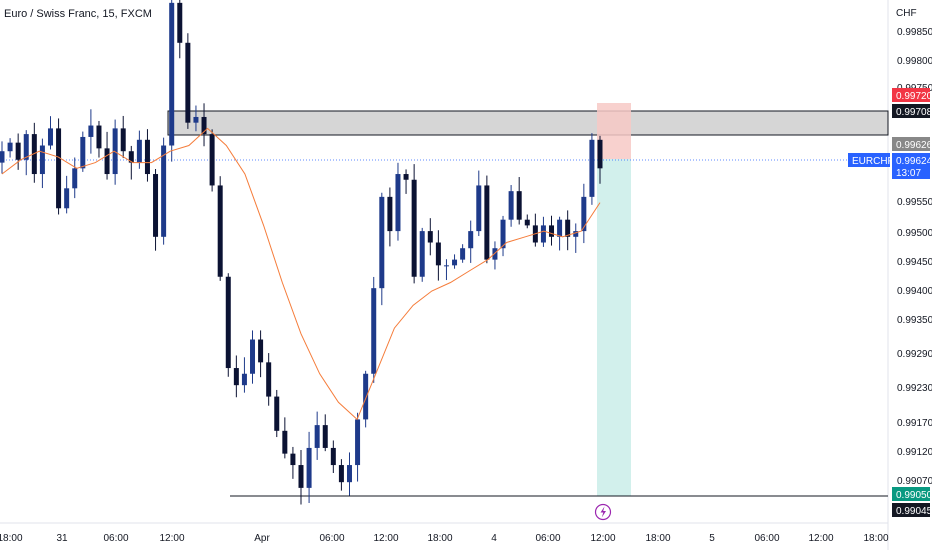 Image resolution: width=932 pixels, height=550 pixels. I want to click on currency-label: CHF, so click(906, 13).